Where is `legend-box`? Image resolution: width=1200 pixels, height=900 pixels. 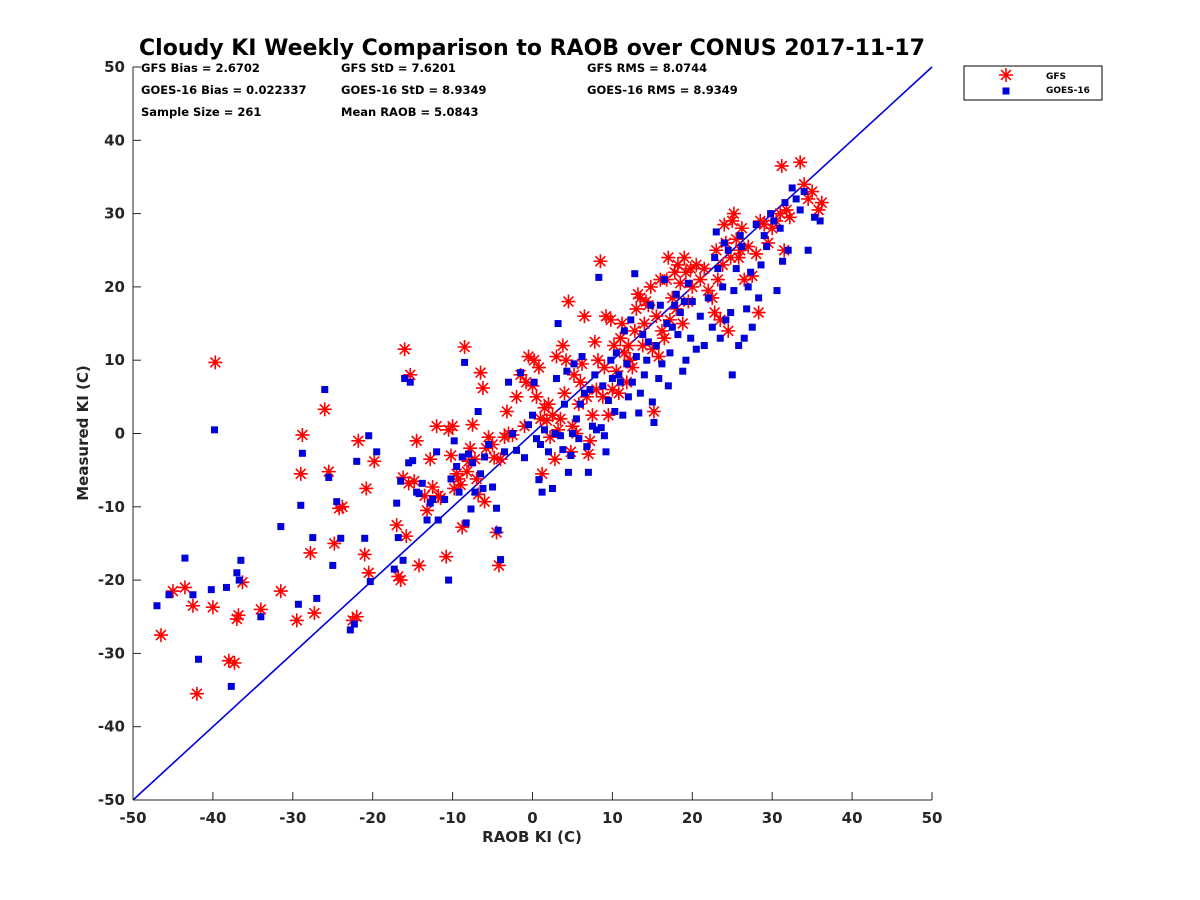 legend-box is located at coordinates (1033, 83).